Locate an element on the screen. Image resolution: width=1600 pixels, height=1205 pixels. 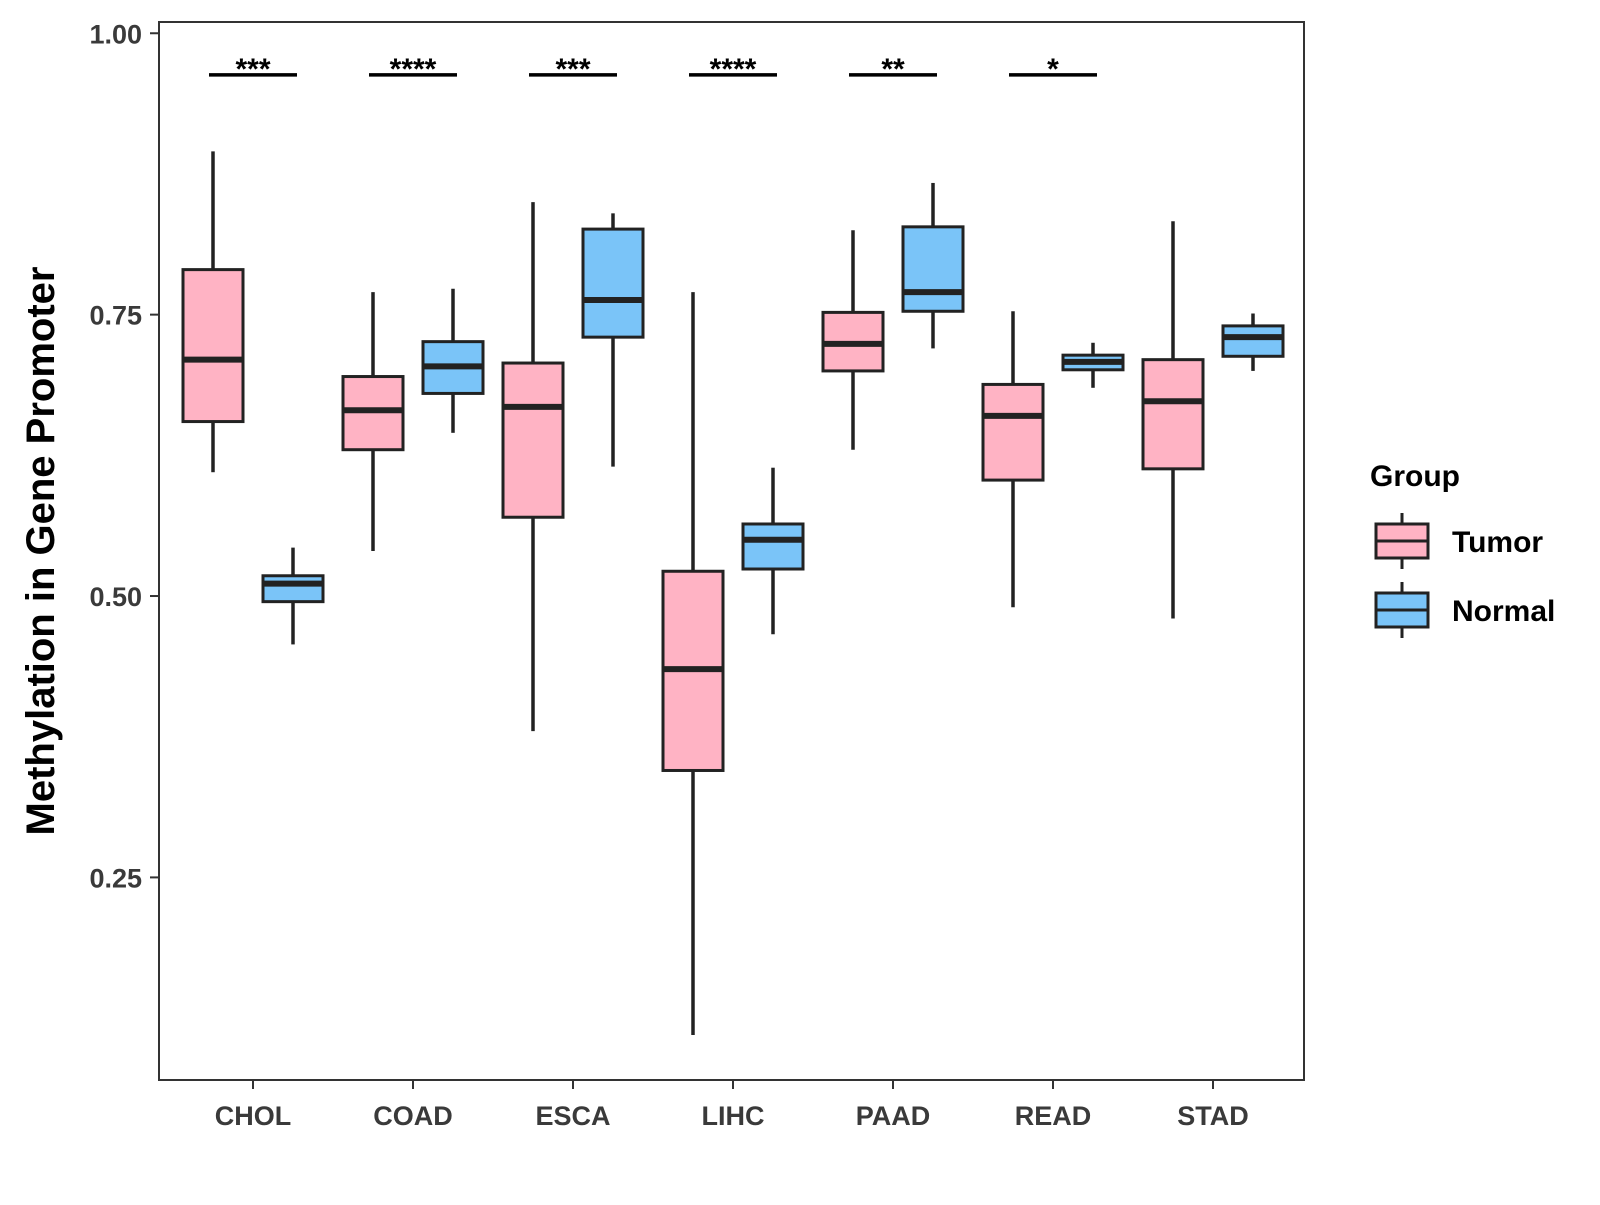
y-tick-label: 0.25 is located at coordinates (115, 878).